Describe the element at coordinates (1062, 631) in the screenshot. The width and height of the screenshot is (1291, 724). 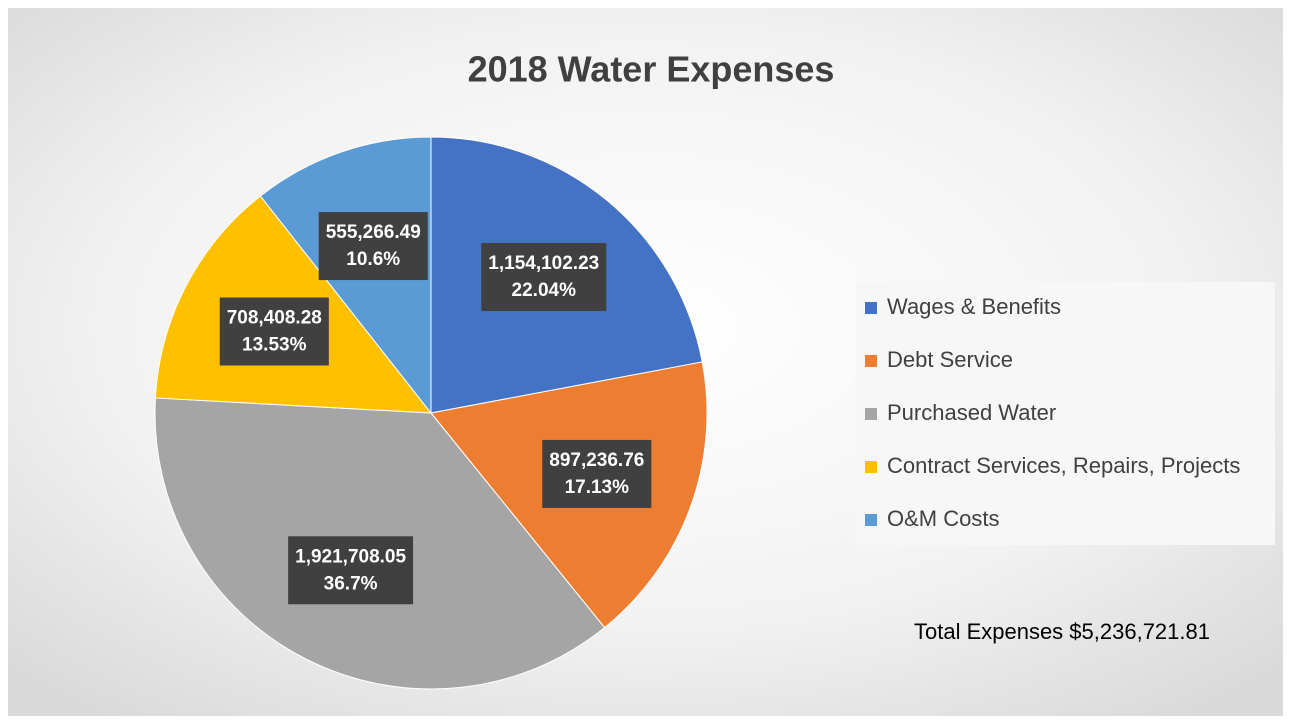
I see `annotation: Total Expenses $5,236,721.81` at that location.